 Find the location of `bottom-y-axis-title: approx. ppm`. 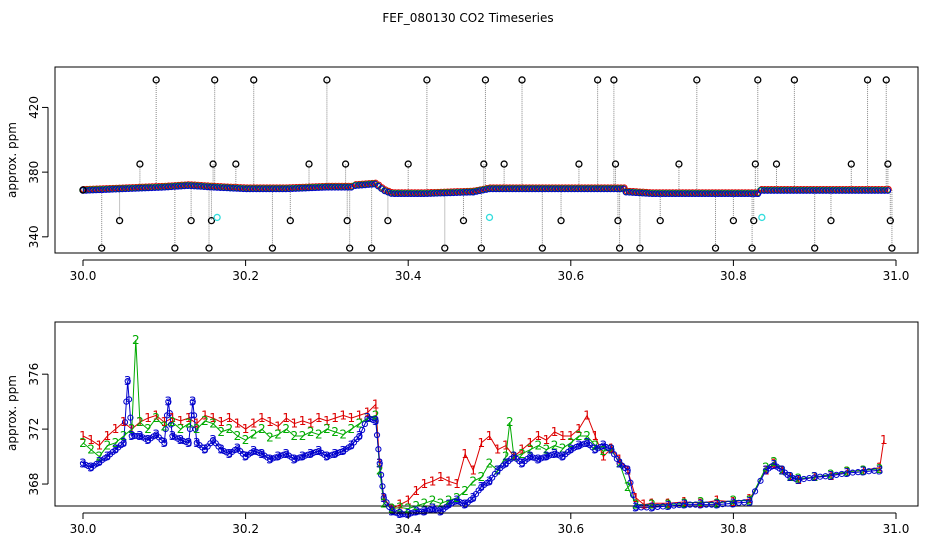

bottom-y-axis-title: approx. ppm is located at coordinates (12, 413).